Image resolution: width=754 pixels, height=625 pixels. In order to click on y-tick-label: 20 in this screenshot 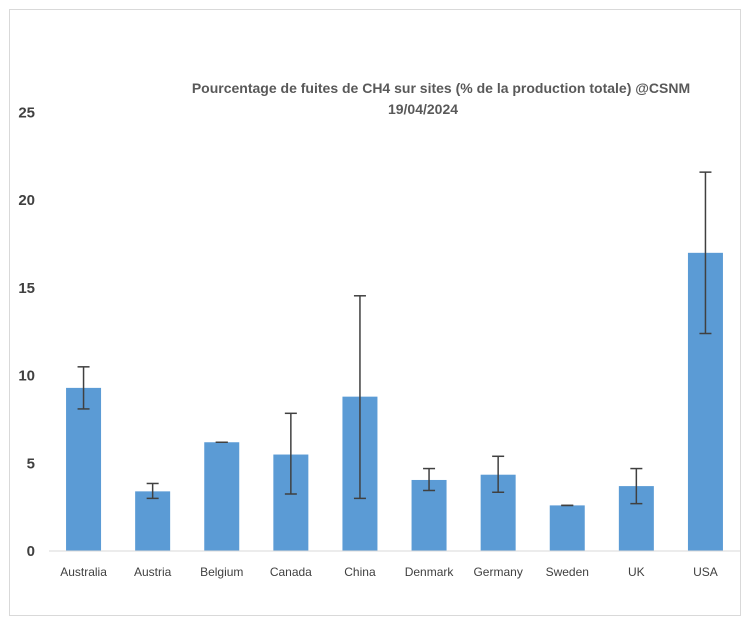, I will do `click(26, 200)`.